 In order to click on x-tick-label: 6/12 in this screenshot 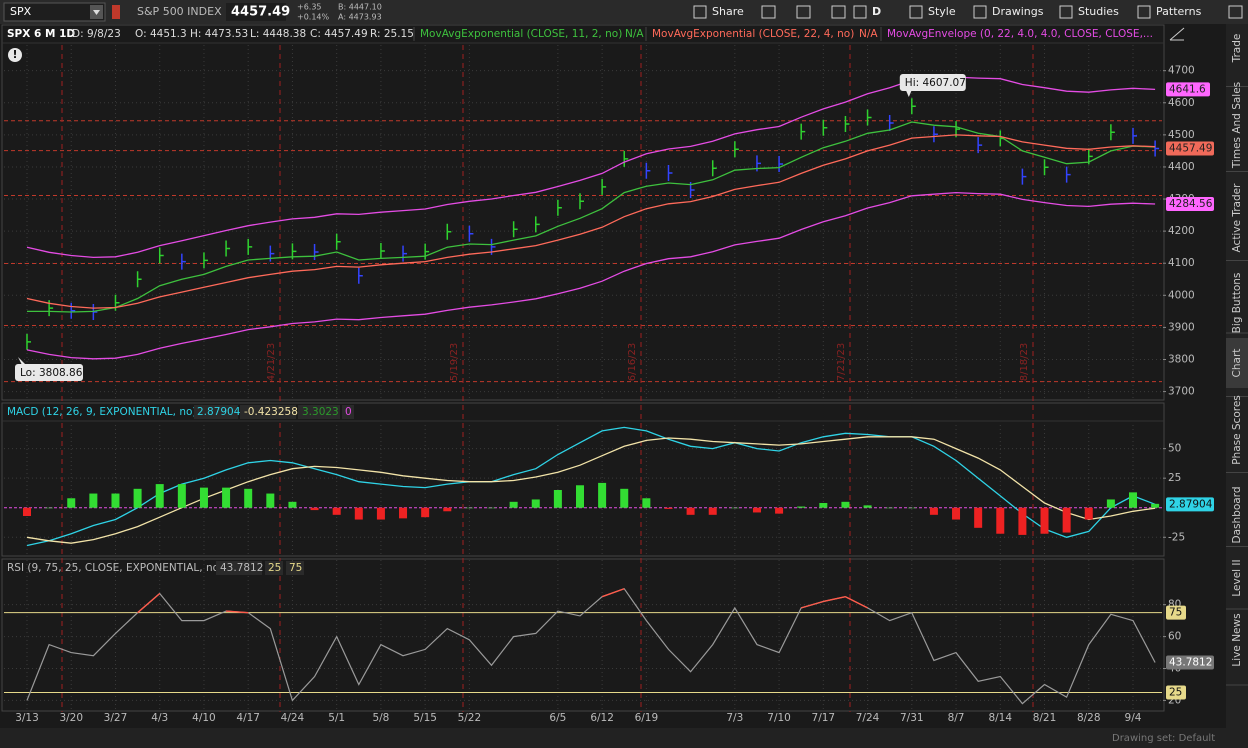, I will do `click(602, 718)`.